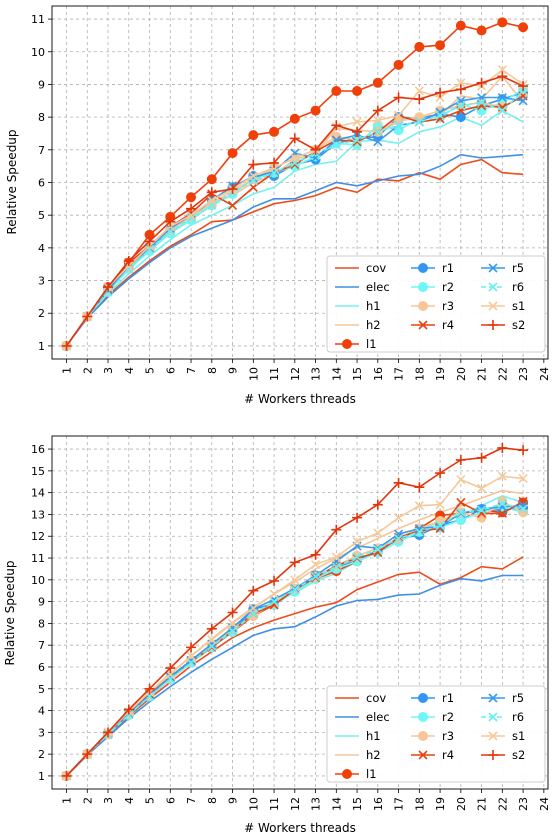 The image size is (553, 839). Describe the element at coordinates (432, 287) in the screenshot. I see `legend-item-r2: r2` at that location.